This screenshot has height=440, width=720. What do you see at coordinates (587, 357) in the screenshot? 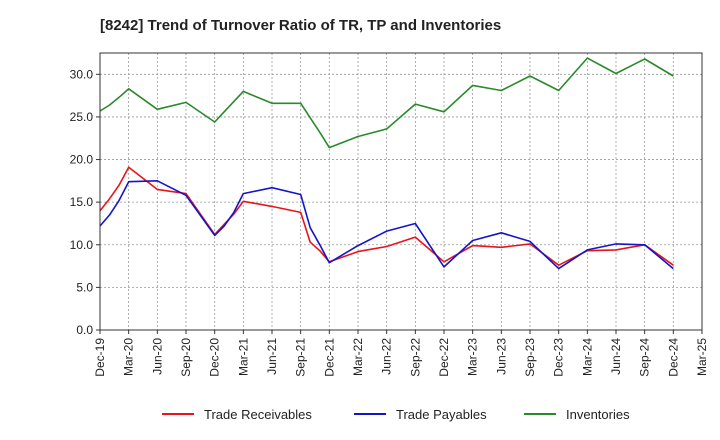
I see `x-tick-label: Mar-24` at bounding box center [587, 357].